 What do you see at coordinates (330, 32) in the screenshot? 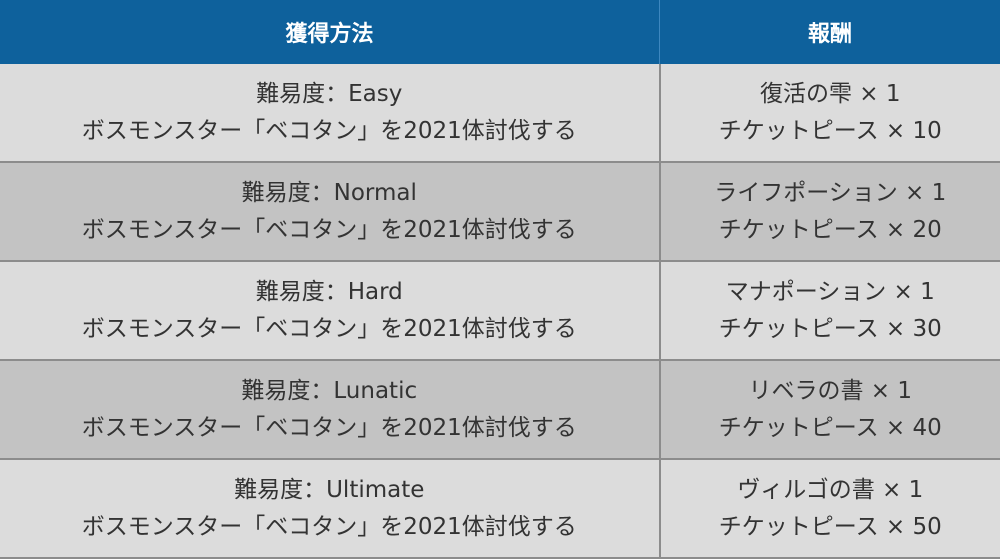
I see `header-method: 獲得方法` at bounding box center [330, 32].